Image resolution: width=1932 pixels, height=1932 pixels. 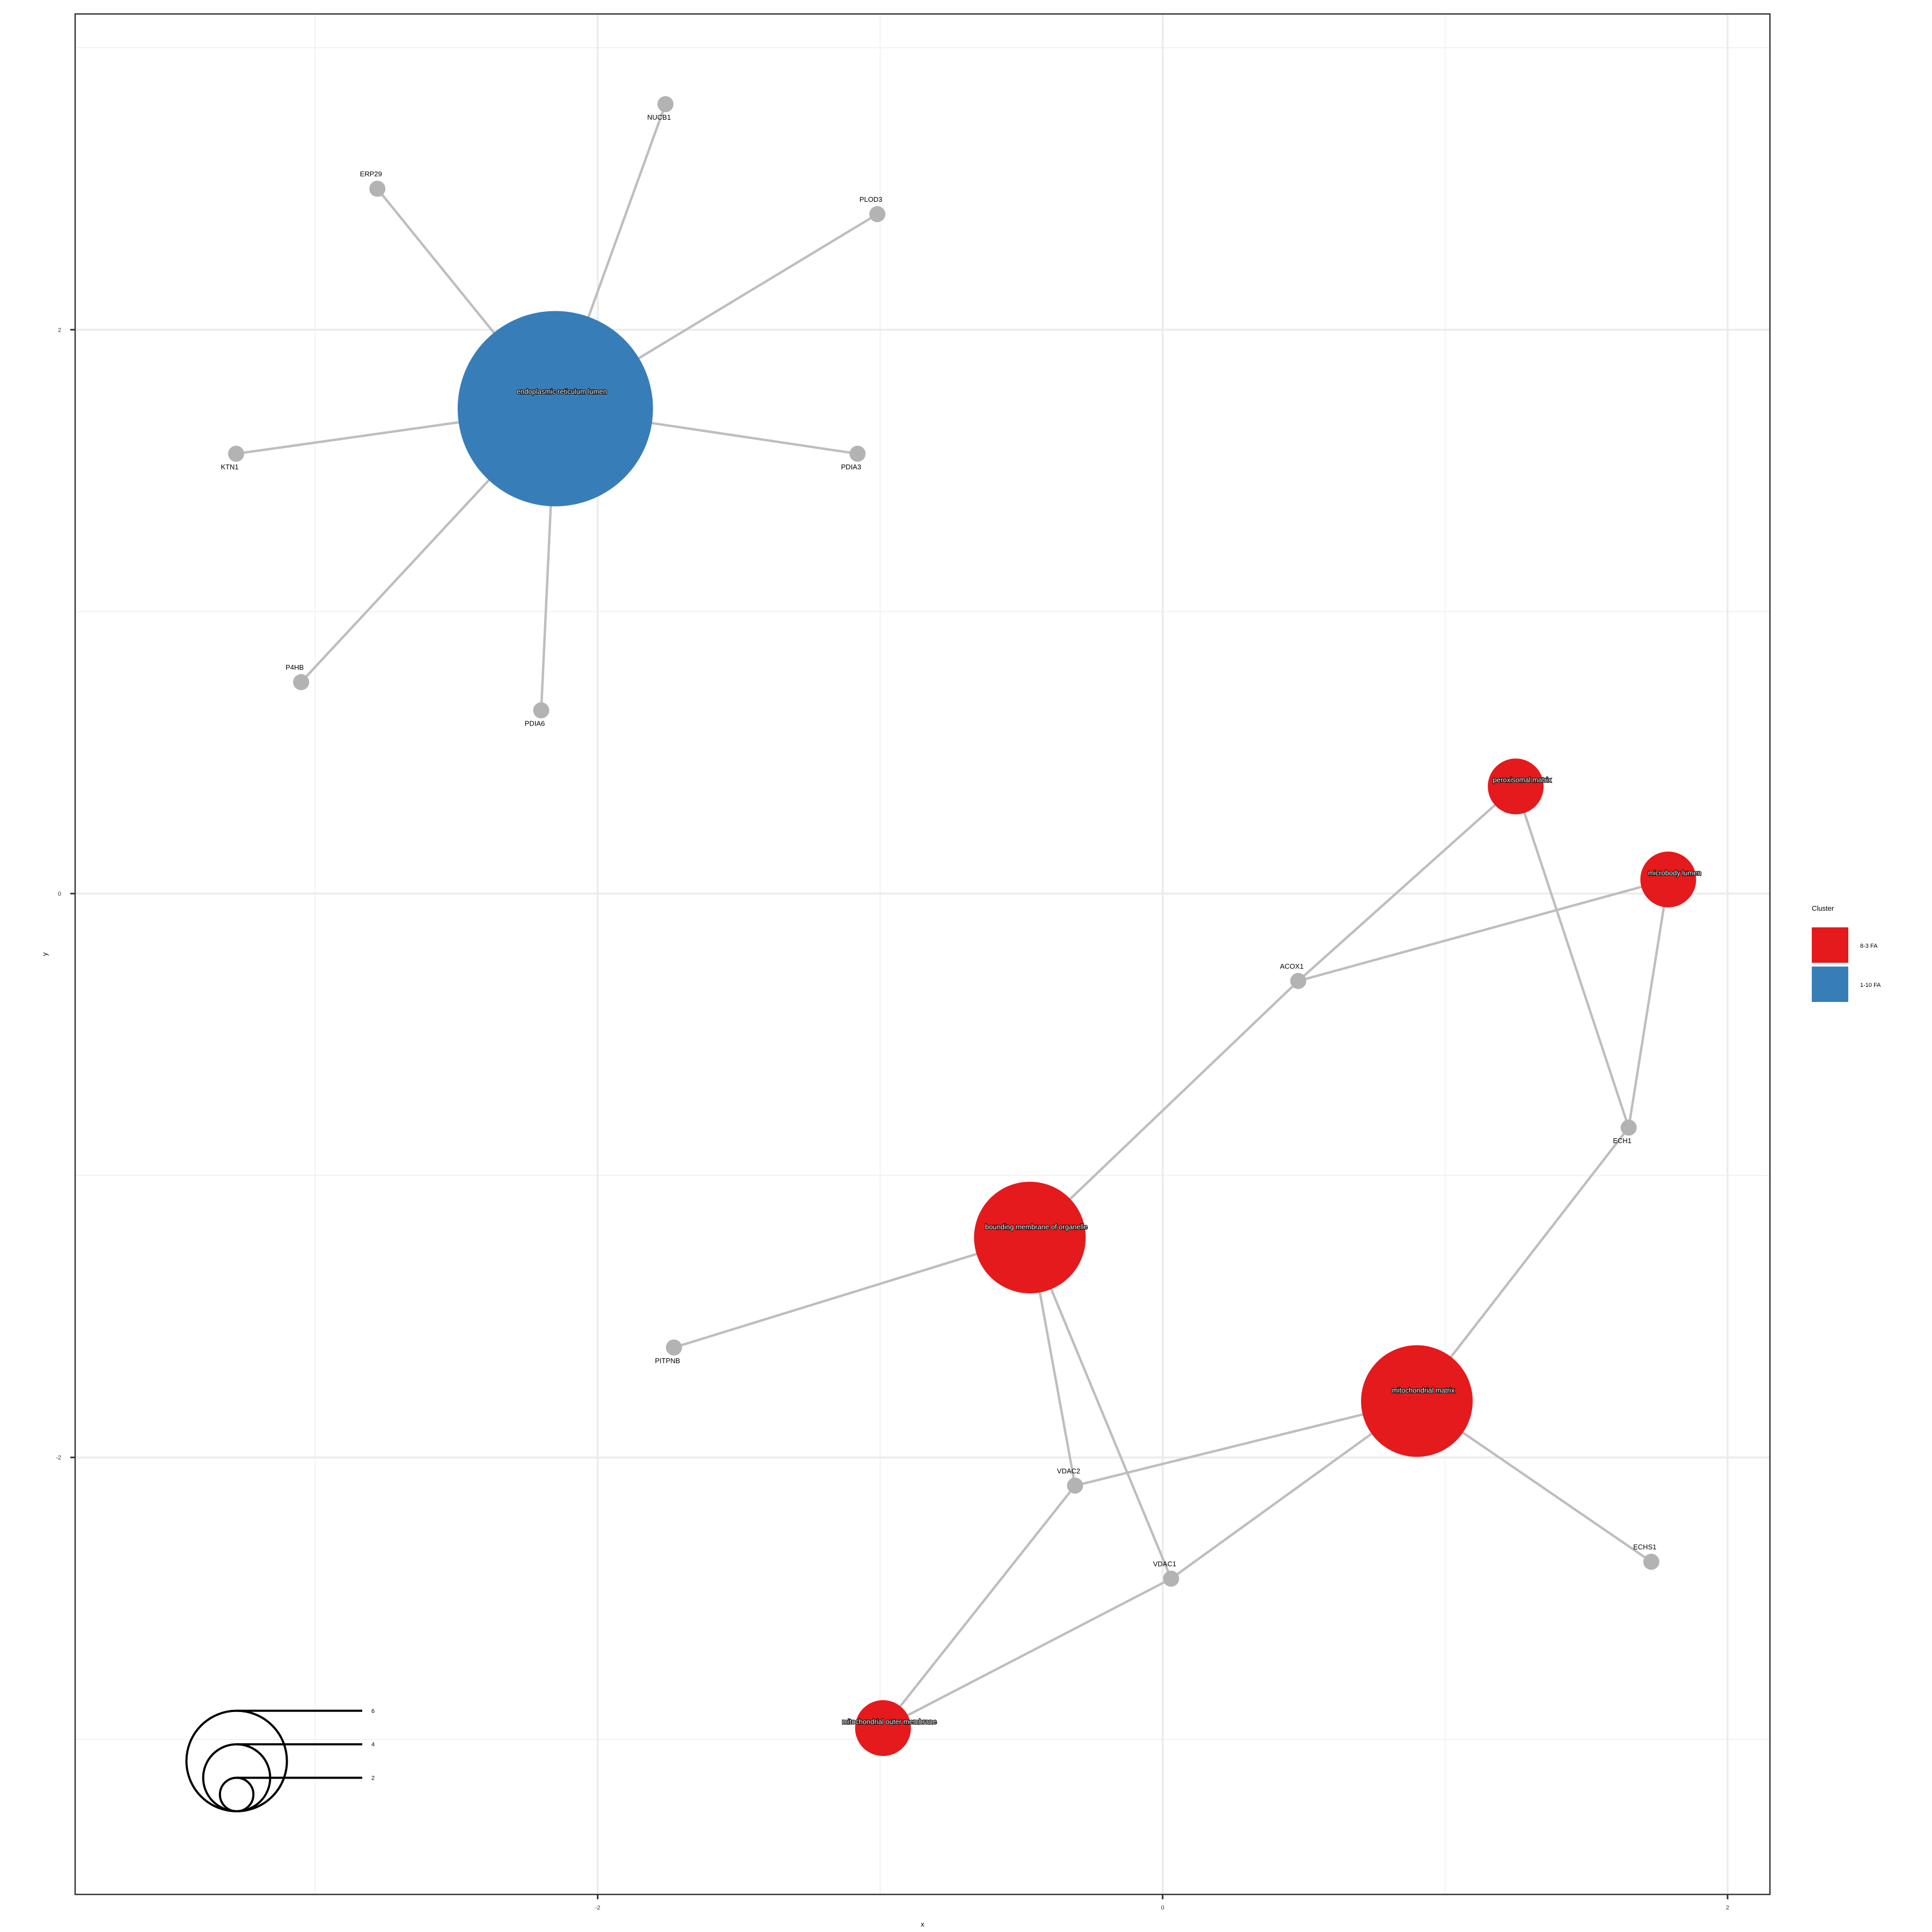 What do you see at coordinates (877, 214) in the screenshot?
I see `gene-node-plod3` at bounding box center [877, 214].